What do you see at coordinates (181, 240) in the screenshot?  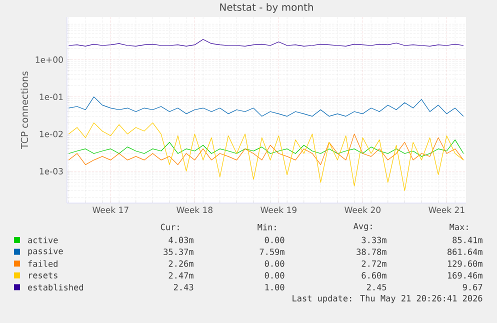 I see `text: 4.03m` at bounding box center [181, 240].